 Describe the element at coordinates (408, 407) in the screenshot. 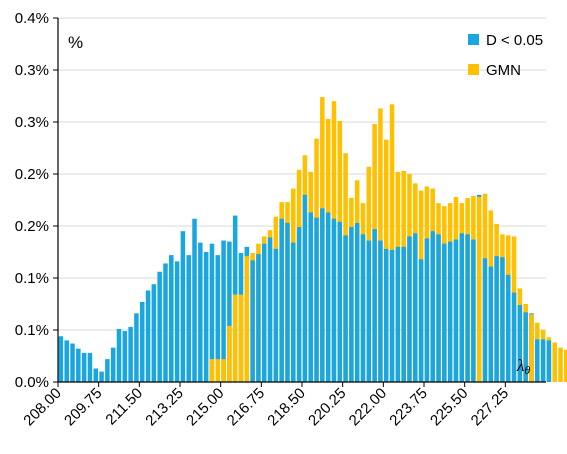

I see `x-tick-label-9: 223.75` at that location.